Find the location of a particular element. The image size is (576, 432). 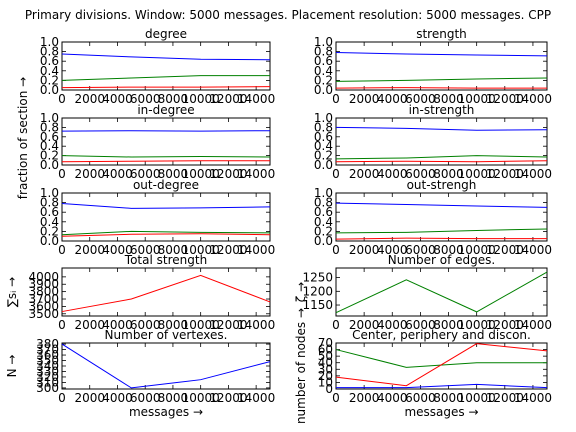

y-axis-label: ∑sᵢ → is located at coordinates (12, 292).